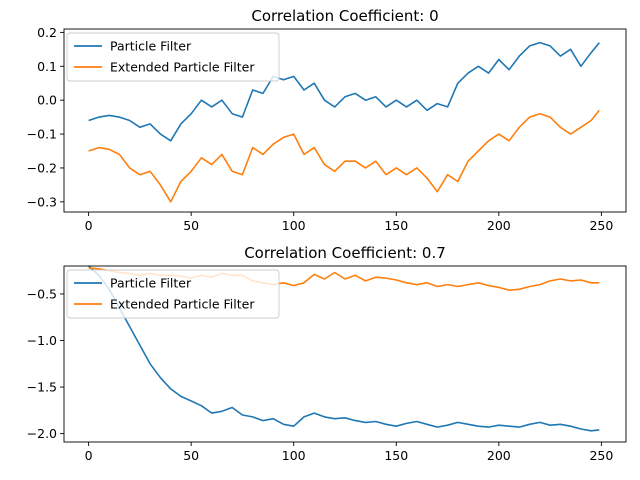 The image size is (640, 480). I want to click on chart-title: Correlation Coefficient: 0.7, so click(345, 253).